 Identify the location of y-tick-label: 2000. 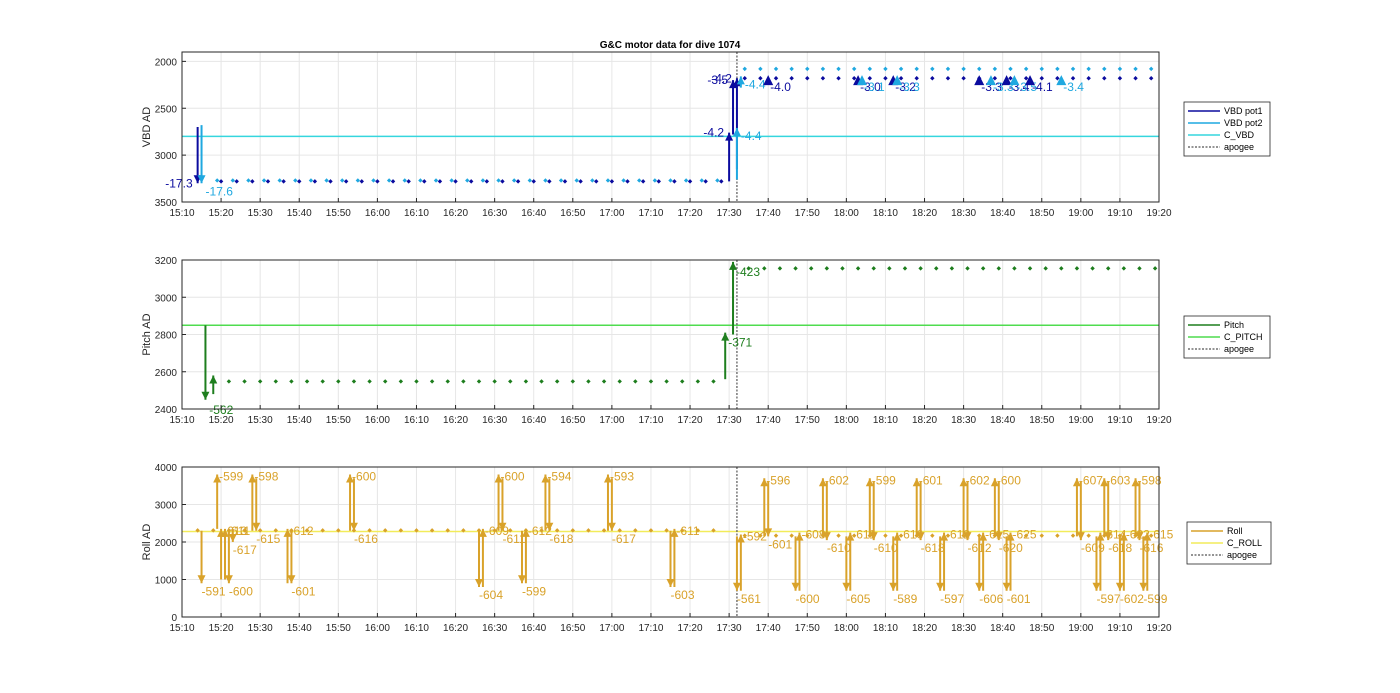
(166, 62).